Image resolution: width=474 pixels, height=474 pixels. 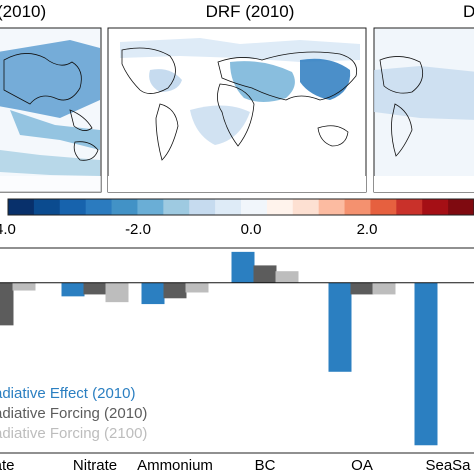 What do you see at coordinates (362, 465) in the screenshot?
I see `x-tick-label: OA` at bounding box center [362, 465].